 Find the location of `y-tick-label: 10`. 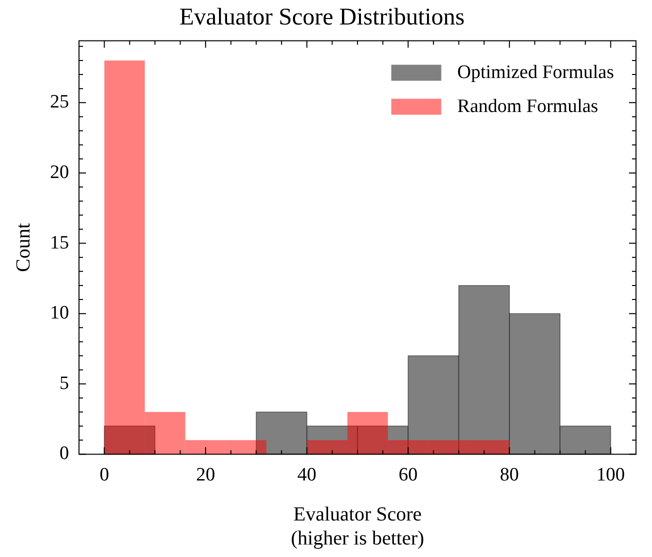

y-tick-label: 10 is located at coordinates (59, 313).